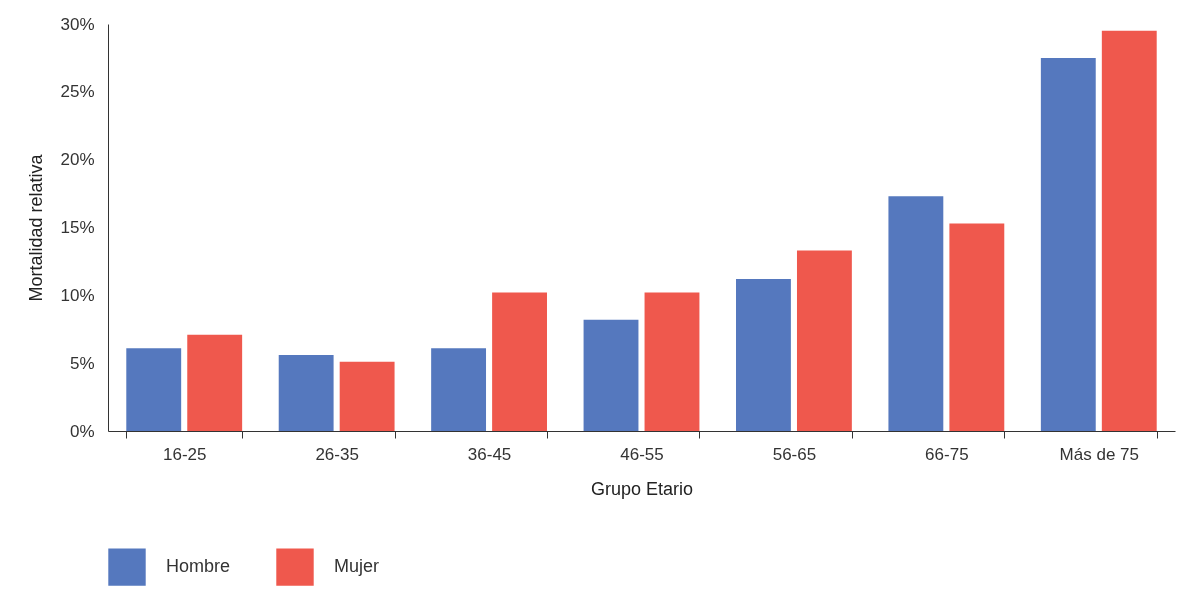 The image size is (1178, 602). What do you see at coordinates (642, 488) in the screenshot?
I see `x-axis-title: Grupo Etario` at bounding box center [642, 488].